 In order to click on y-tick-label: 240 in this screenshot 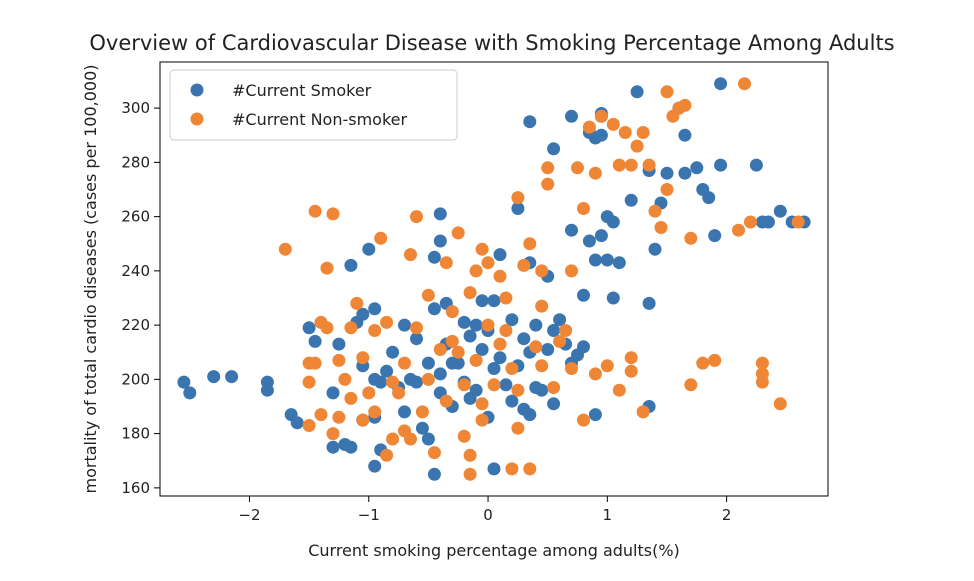, I will do `click(135, 271)`.